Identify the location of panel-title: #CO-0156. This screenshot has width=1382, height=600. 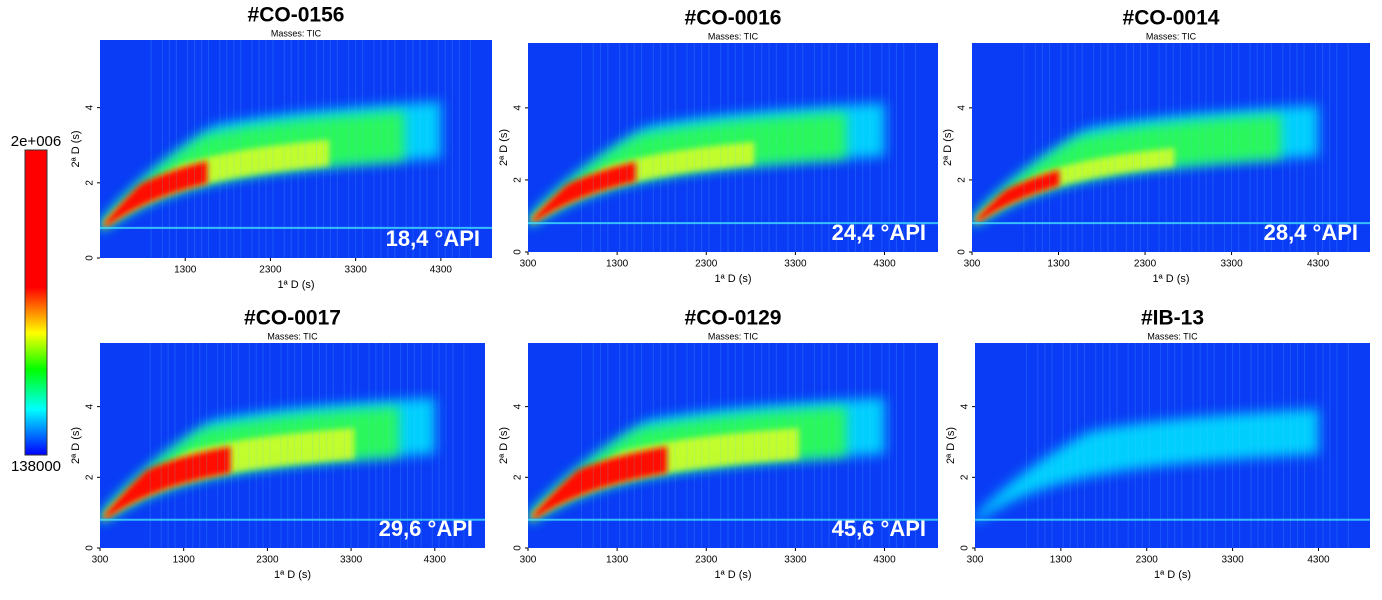
(296, 15).